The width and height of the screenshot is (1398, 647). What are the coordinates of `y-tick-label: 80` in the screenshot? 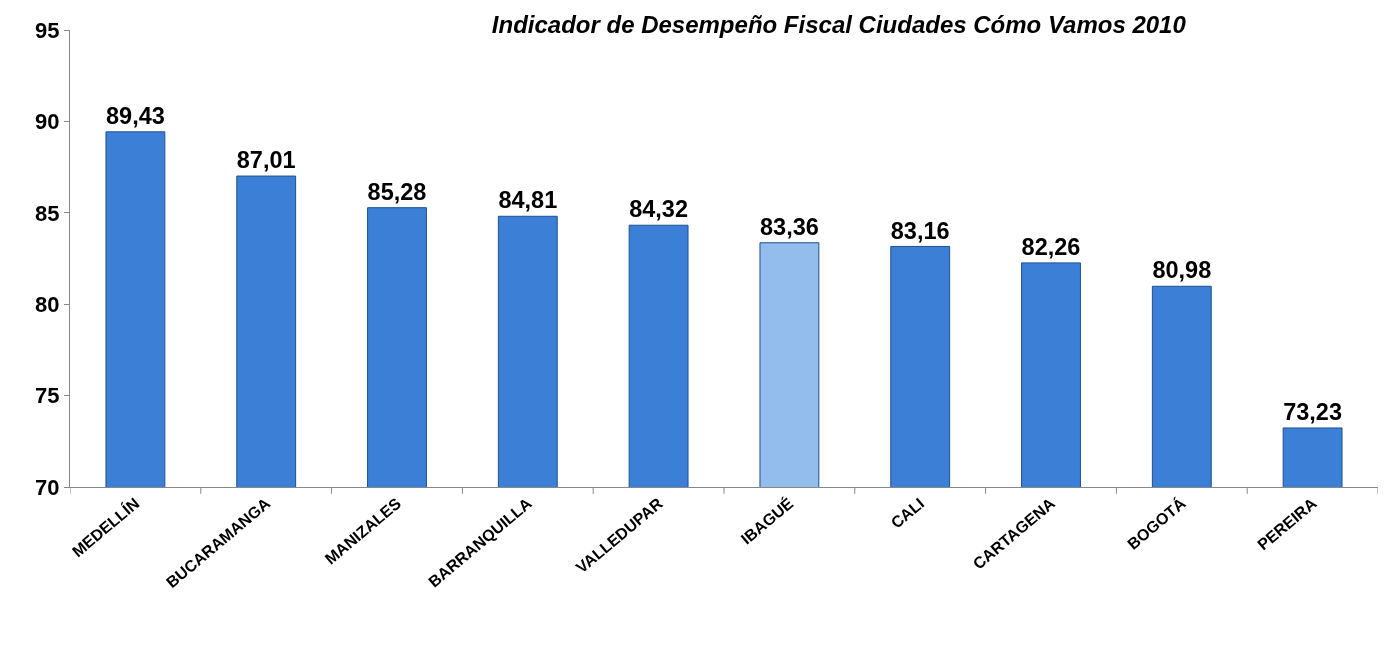 It's located at (47, 304).